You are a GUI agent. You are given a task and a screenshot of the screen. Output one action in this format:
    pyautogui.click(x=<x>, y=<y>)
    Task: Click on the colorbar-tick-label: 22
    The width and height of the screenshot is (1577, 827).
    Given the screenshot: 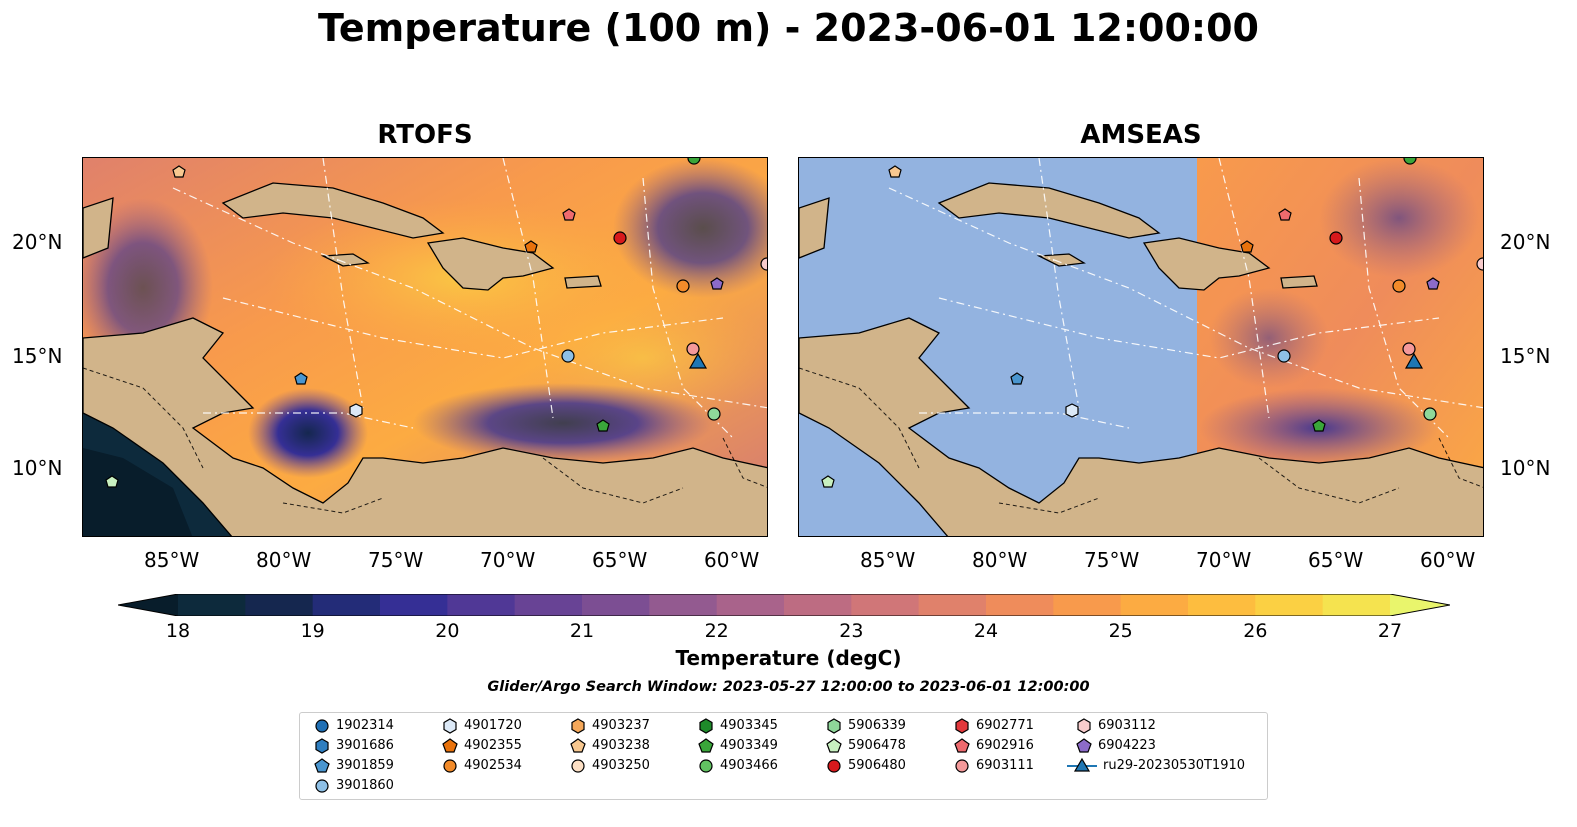 What is the action you would take?
    pyautogui.click(x=716, y=631)
    